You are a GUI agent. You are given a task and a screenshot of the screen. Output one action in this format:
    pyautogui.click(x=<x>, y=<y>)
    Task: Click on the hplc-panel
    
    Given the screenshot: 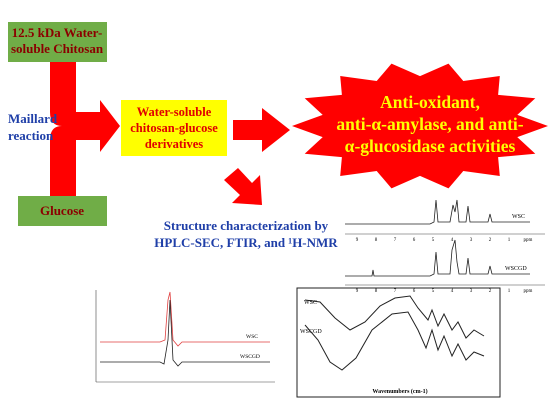 What is the action you would take?
    pyautogui.click(x=185, y=336)
    